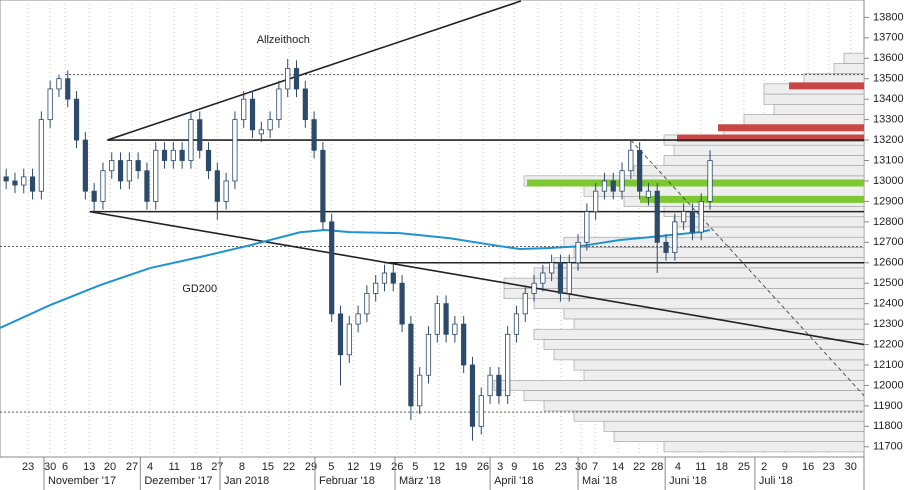  I want to click on month-label: April '18, so click(513, 481).